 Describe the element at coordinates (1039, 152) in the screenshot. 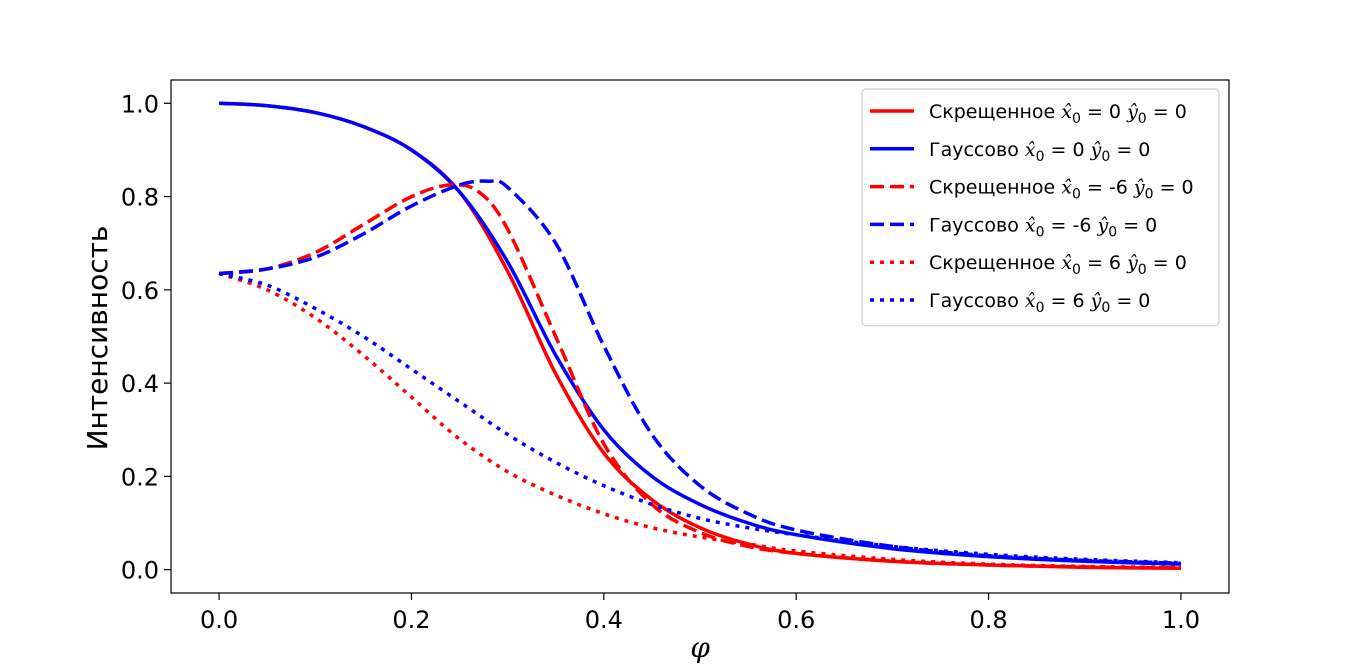

I see `legend-entry-2: Гауссово x̂0 = 0 ŷ0 = 0` at that location.